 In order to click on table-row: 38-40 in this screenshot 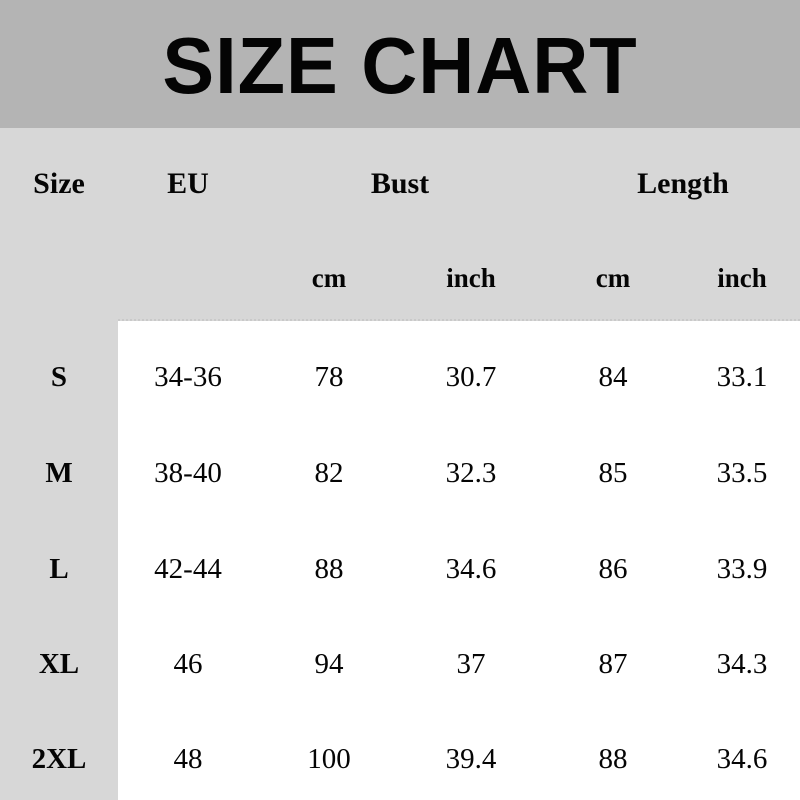, I will do `click(188, 473)`.